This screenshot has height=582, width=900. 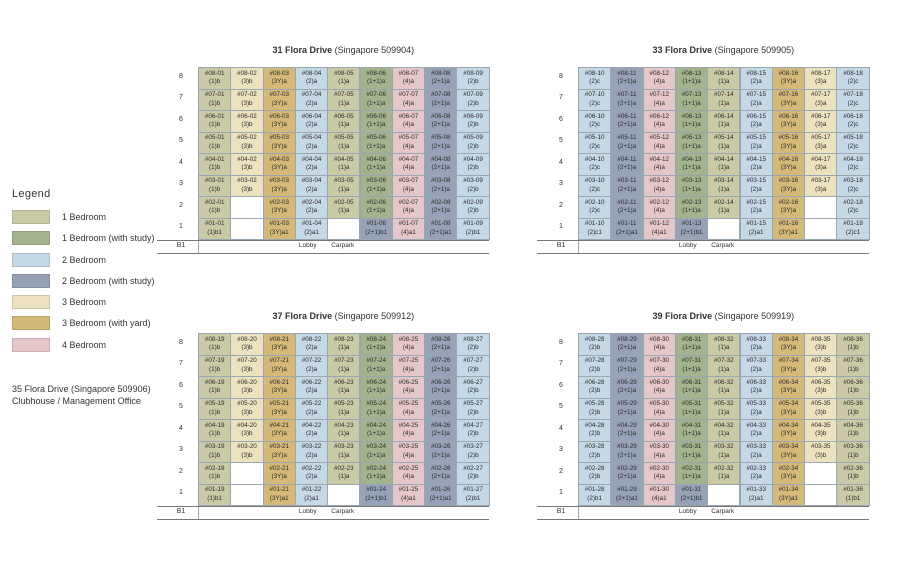 I want to click on unit-cell: #05-10 (2)c, so click(x=595, y=142).